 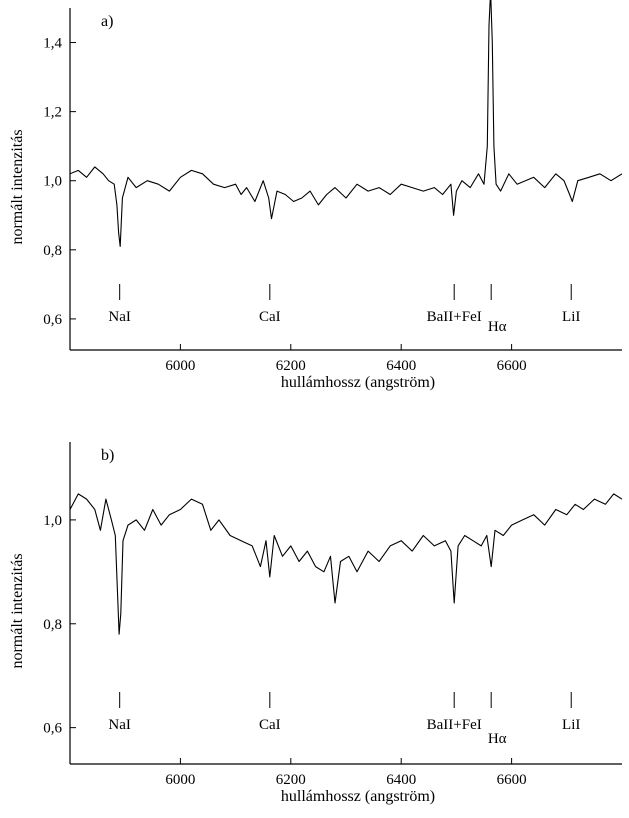 I want to click on panel-label: a), so click(x=107, y=21).